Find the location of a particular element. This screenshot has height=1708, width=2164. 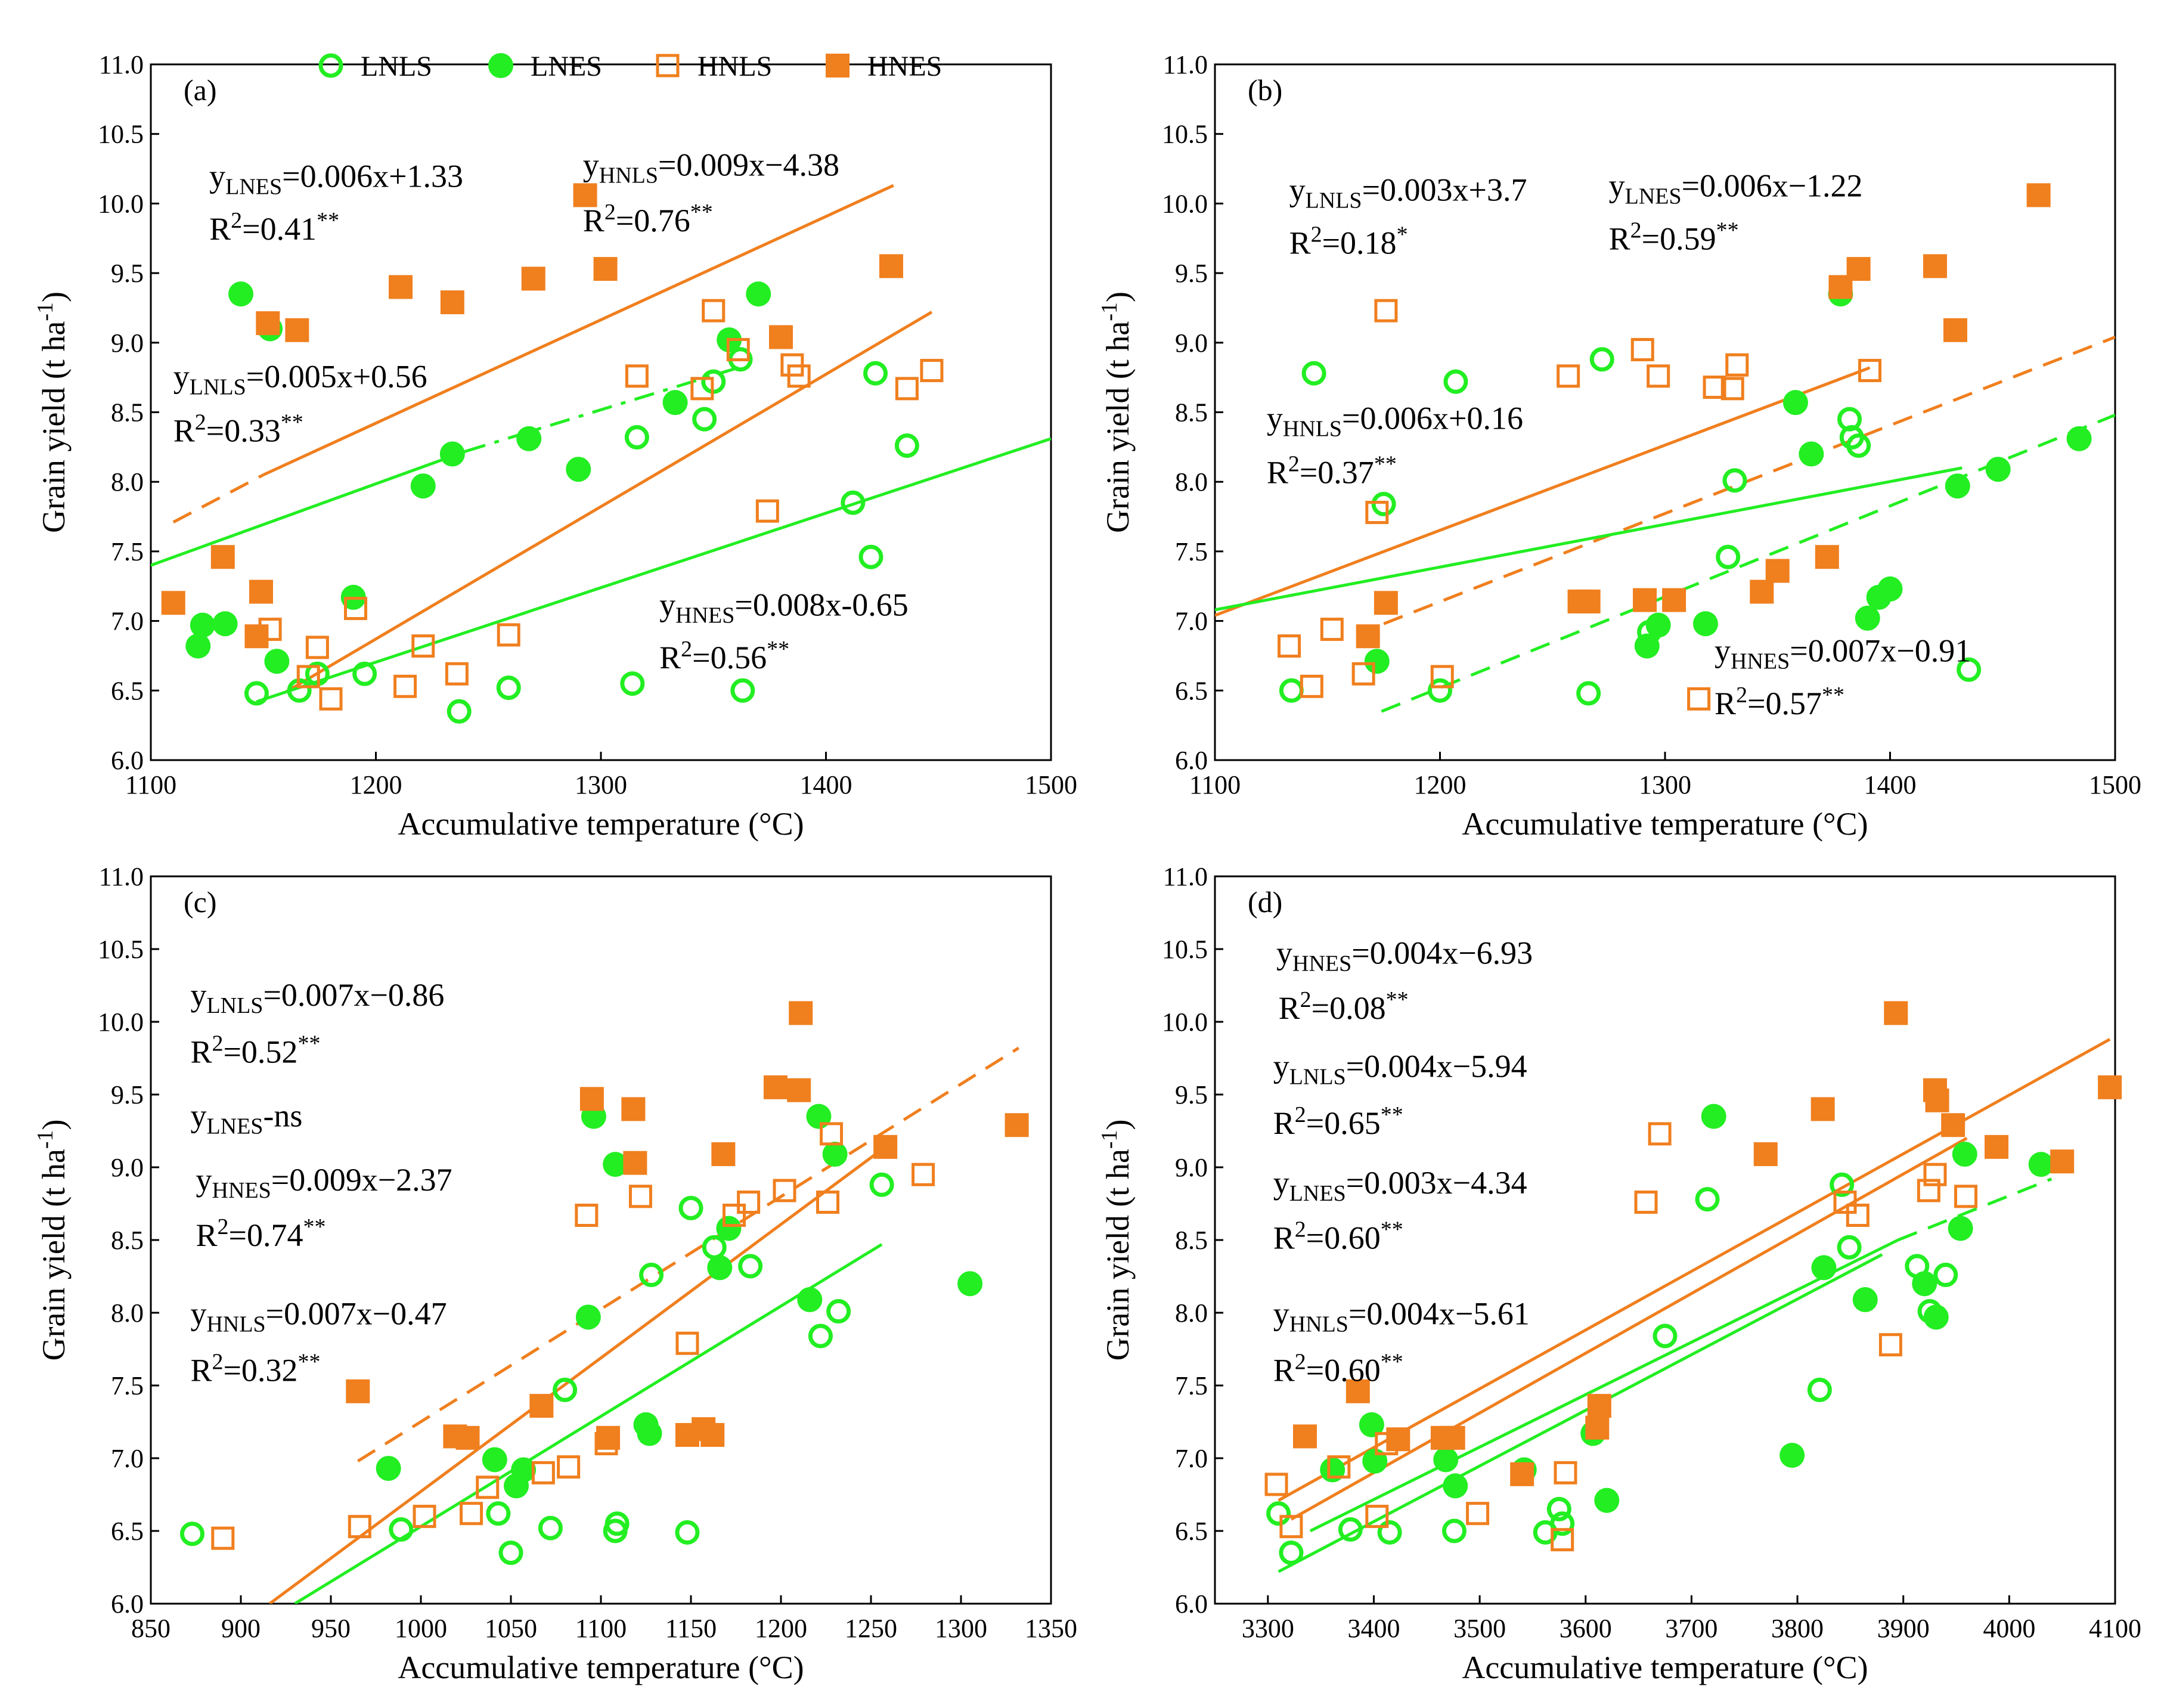

y-tick-label: 11.0 is located at coordinates (121, 876).